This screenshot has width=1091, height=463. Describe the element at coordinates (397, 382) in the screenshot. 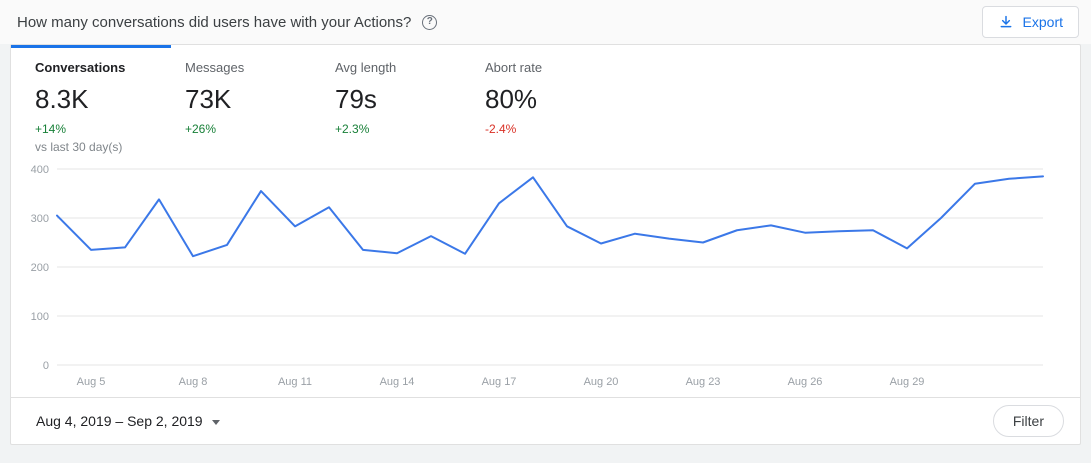

I see `svg-text: Aug 14` at that location.